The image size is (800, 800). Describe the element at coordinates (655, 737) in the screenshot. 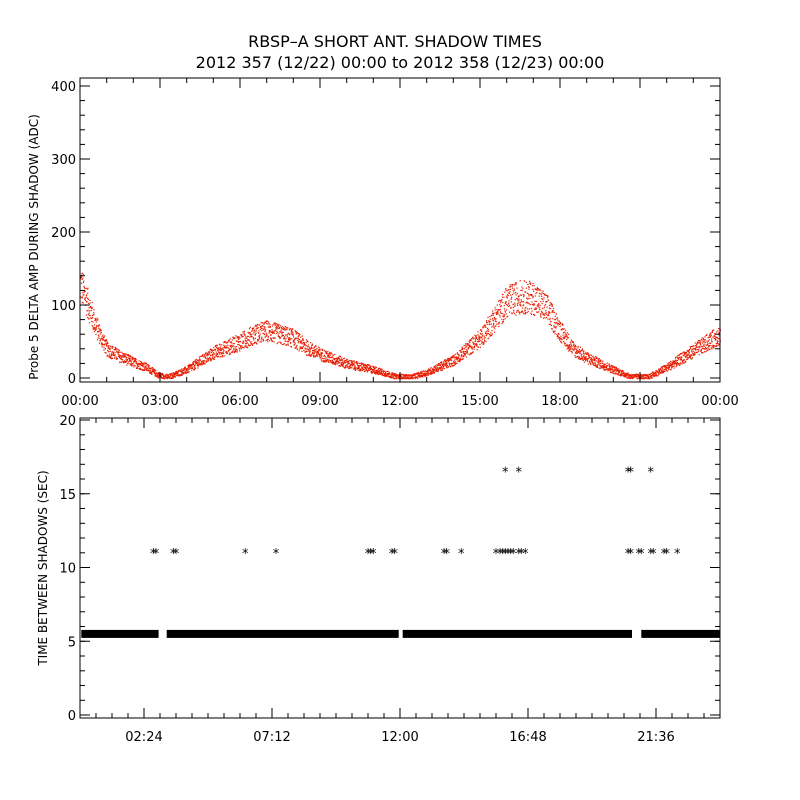

I see `x-tick-label: 21:36` at that location.